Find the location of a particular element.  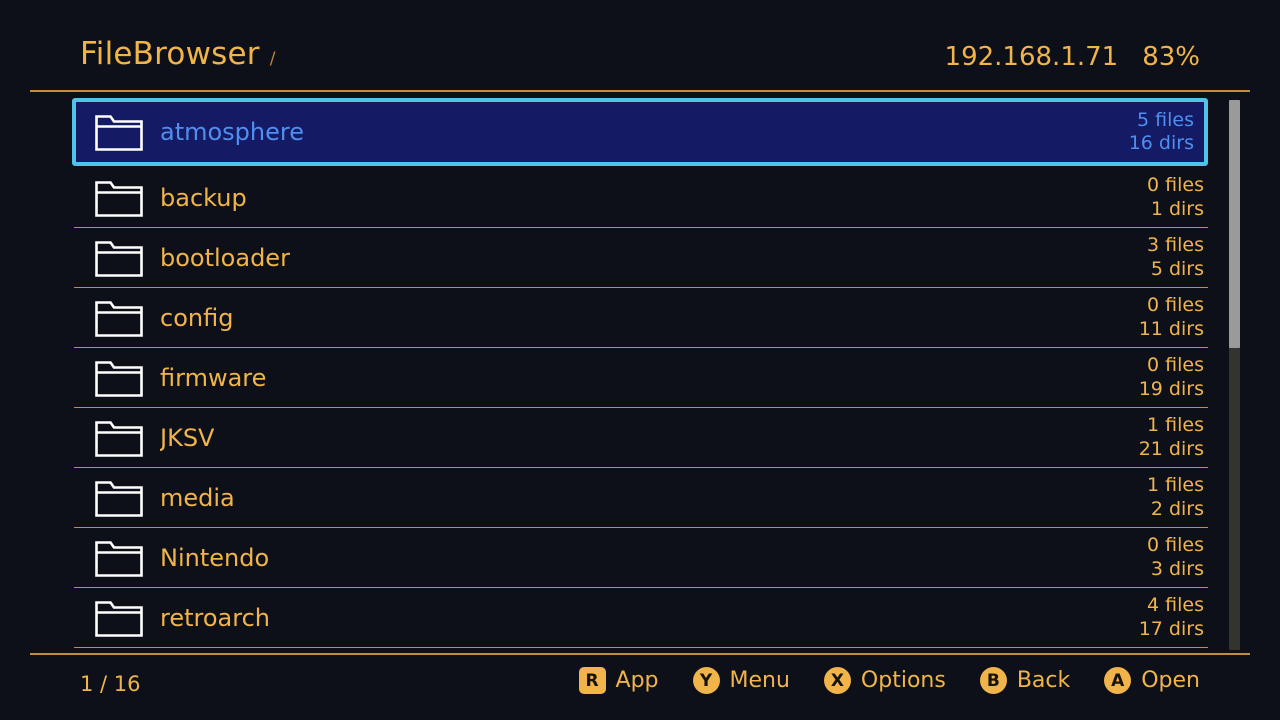

status-group: 192.168.1.71 83% is located at coordinates (1072, 57).